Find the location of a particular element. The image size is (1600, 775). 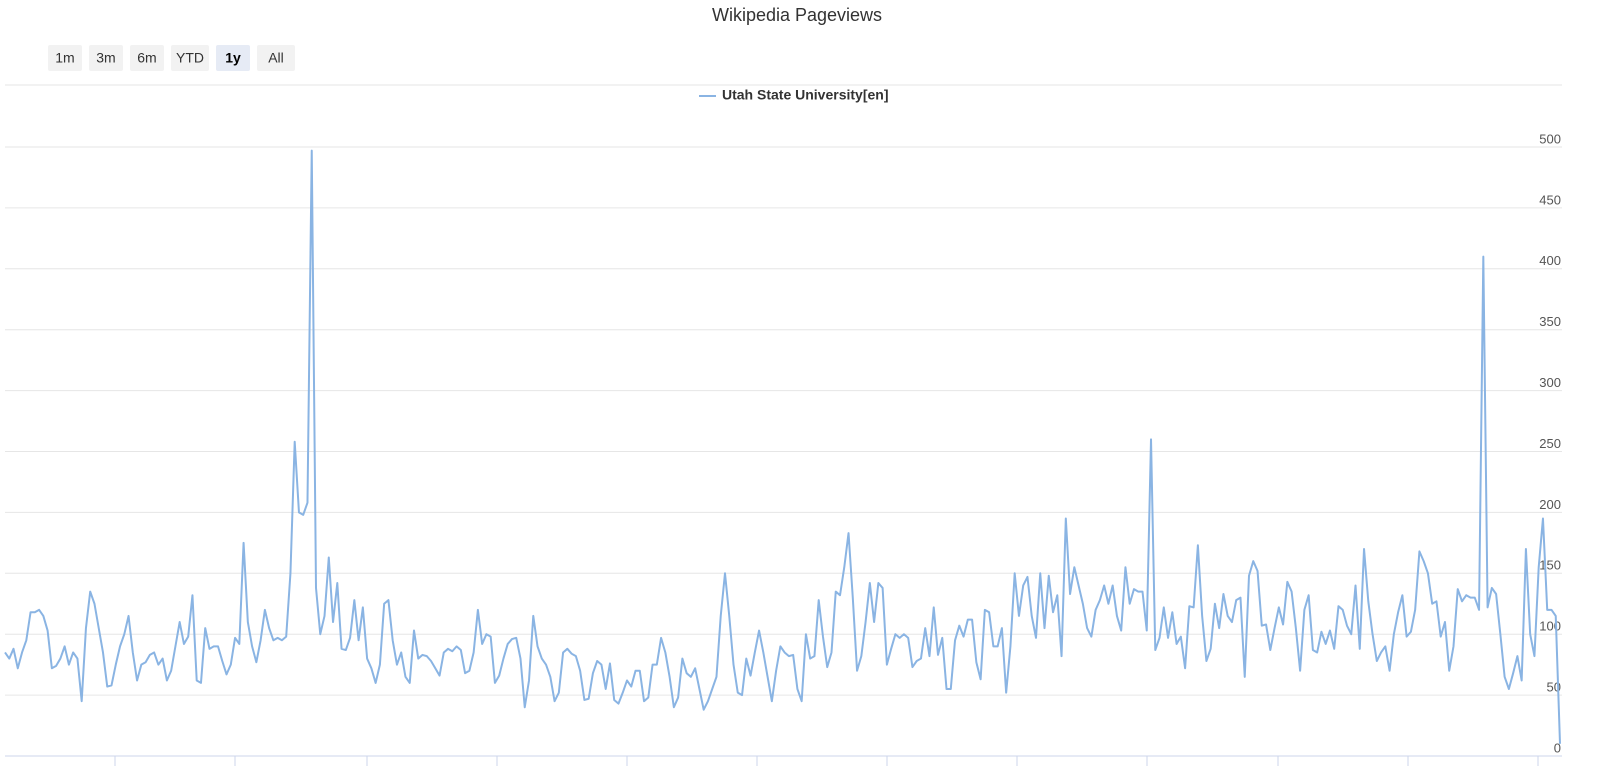

y-tick-label: 400 is located at coordinates (1550, 260).